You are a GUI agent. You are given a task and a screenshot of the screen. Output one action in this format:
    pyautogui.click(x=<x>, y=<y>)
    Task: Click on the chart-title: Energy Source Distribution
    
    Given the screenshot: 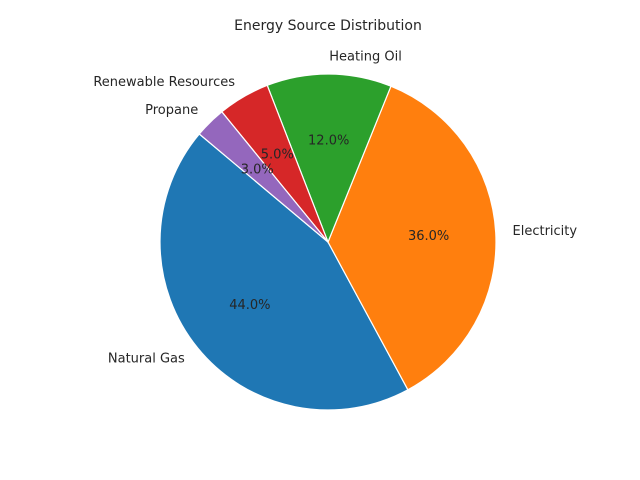 What is the action you would take?
    pyautogui.click(x=328, y=26)
    